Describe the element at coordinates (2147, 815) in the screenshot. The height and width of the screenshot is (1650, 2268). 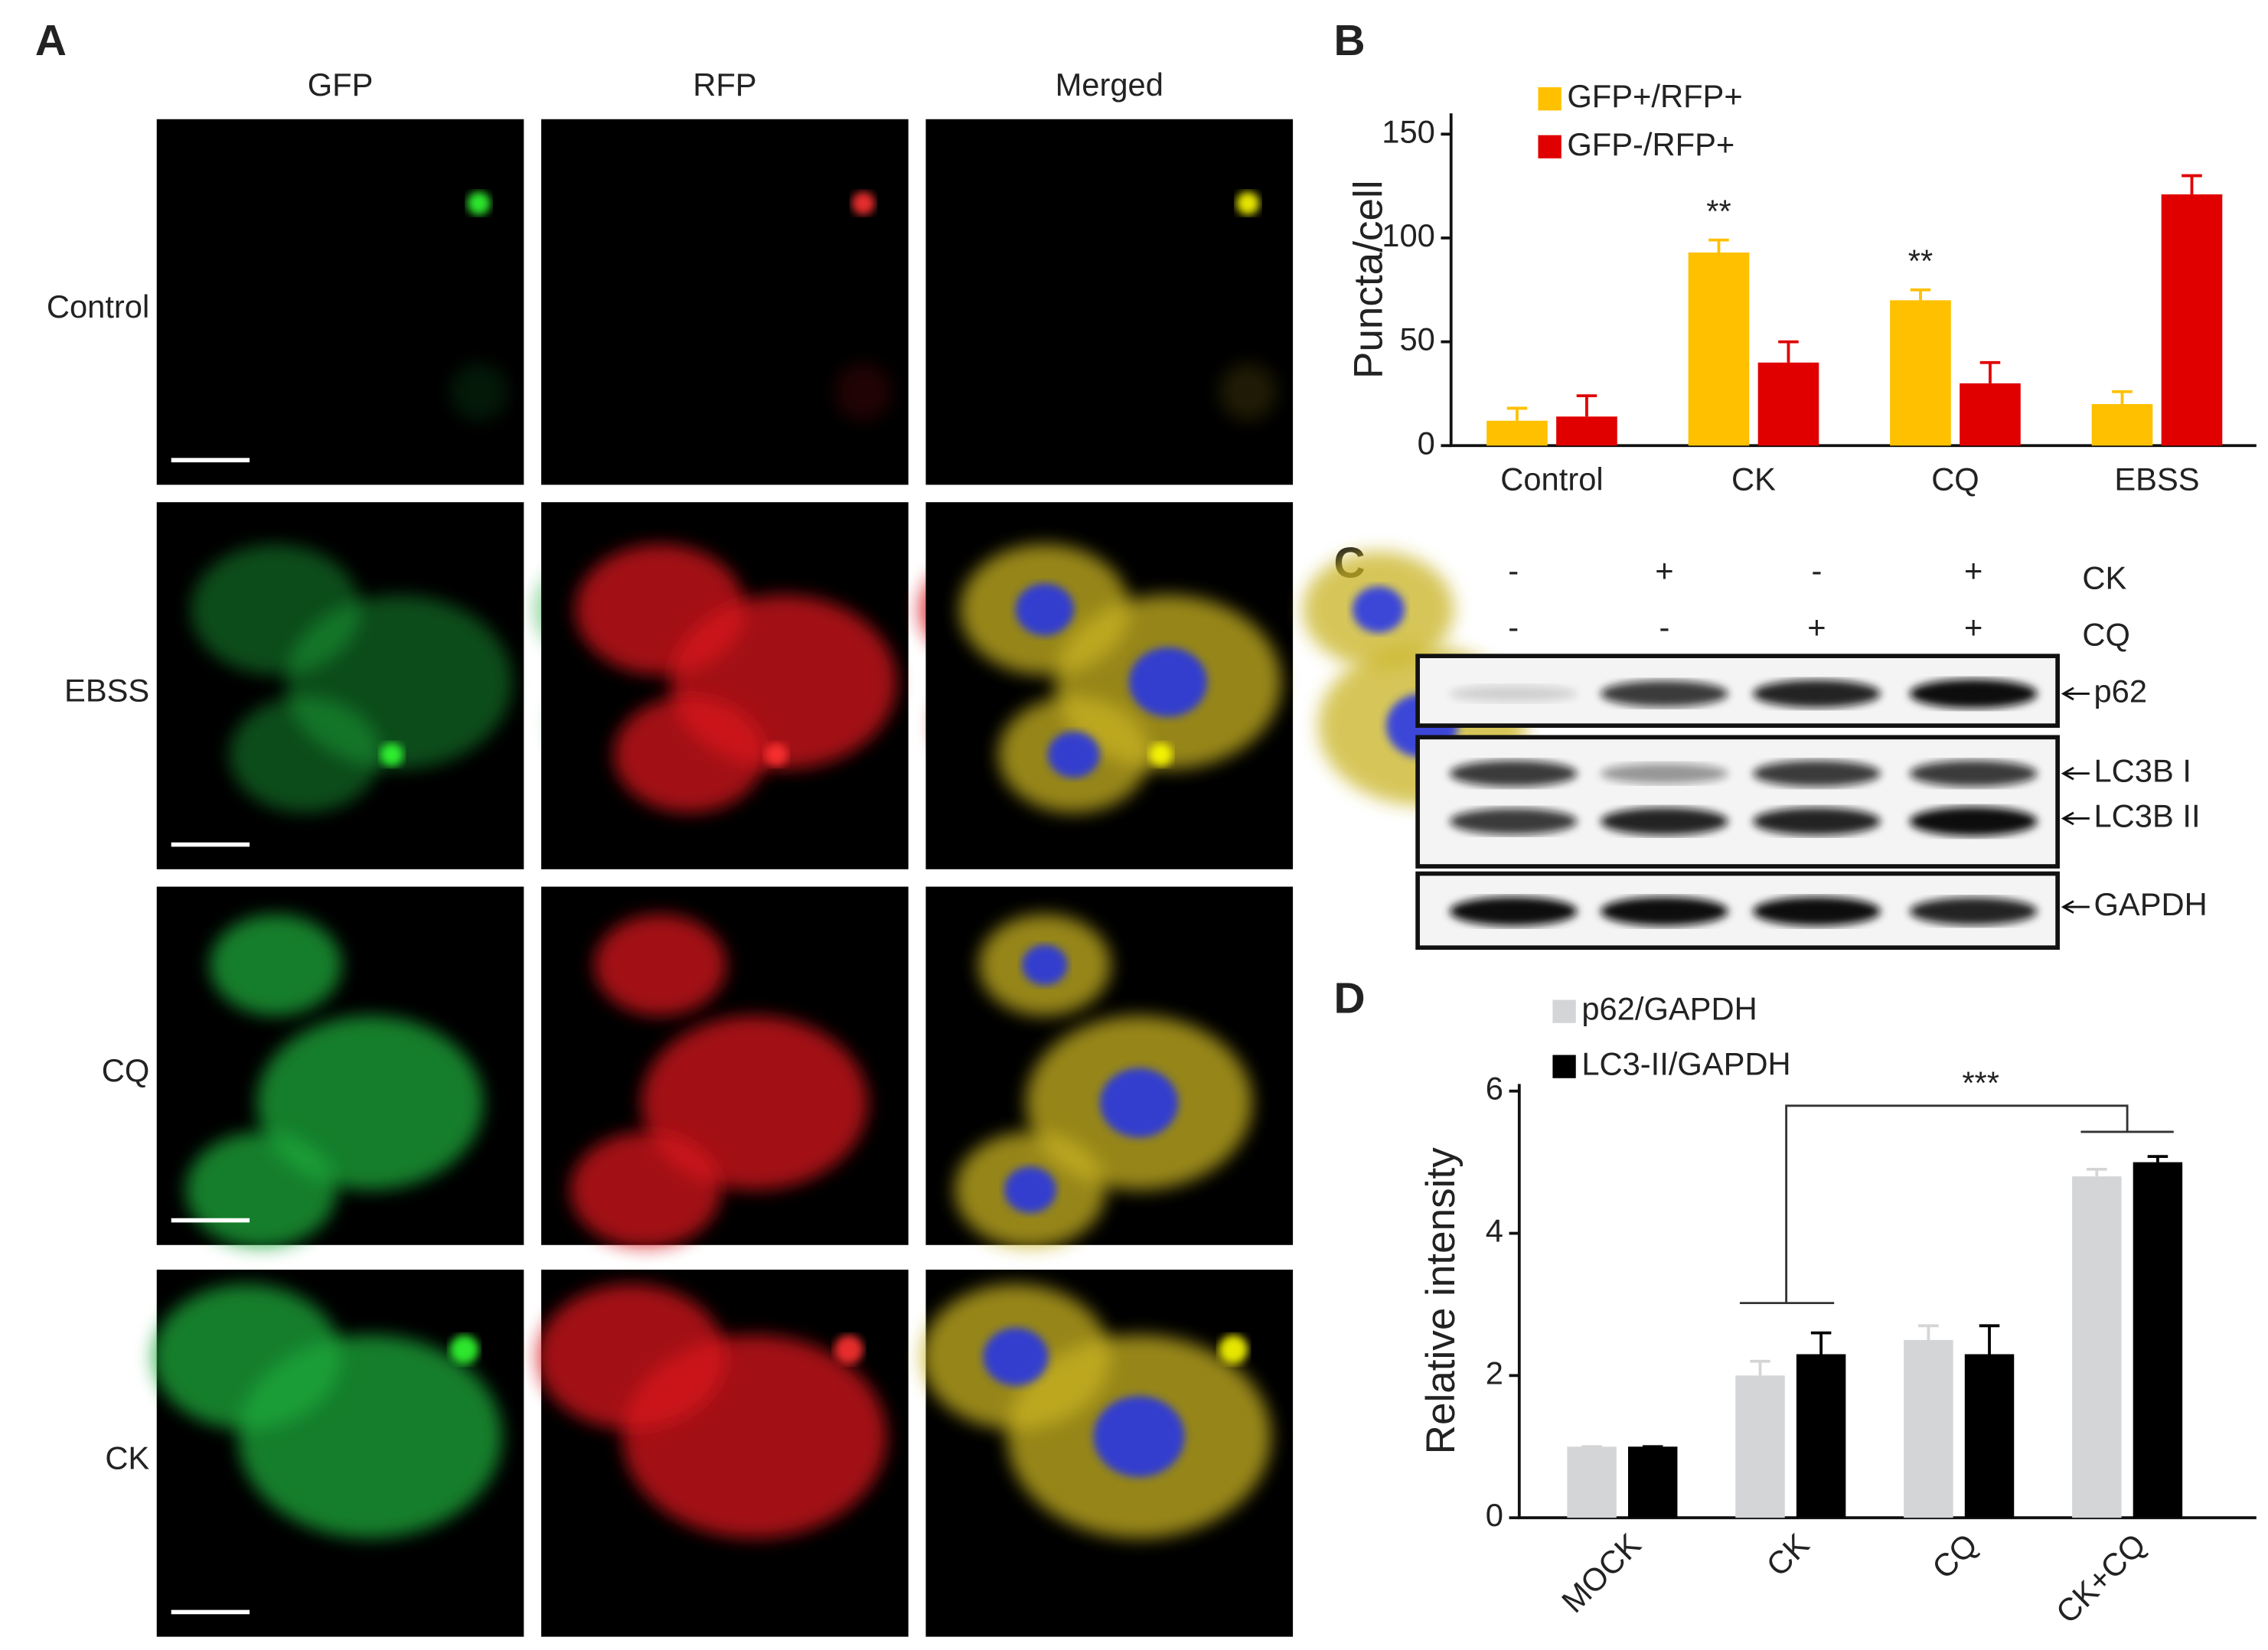
I see `band-label: LC3B II` at that location.